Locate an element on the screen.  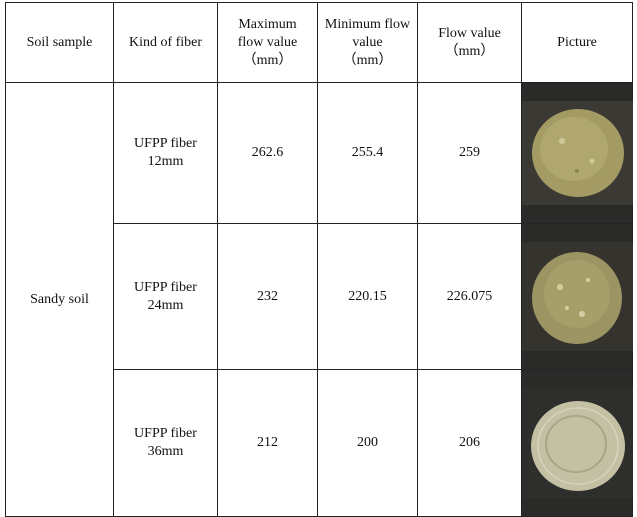
header-cell: Picture is located at coordinates (577, 42).